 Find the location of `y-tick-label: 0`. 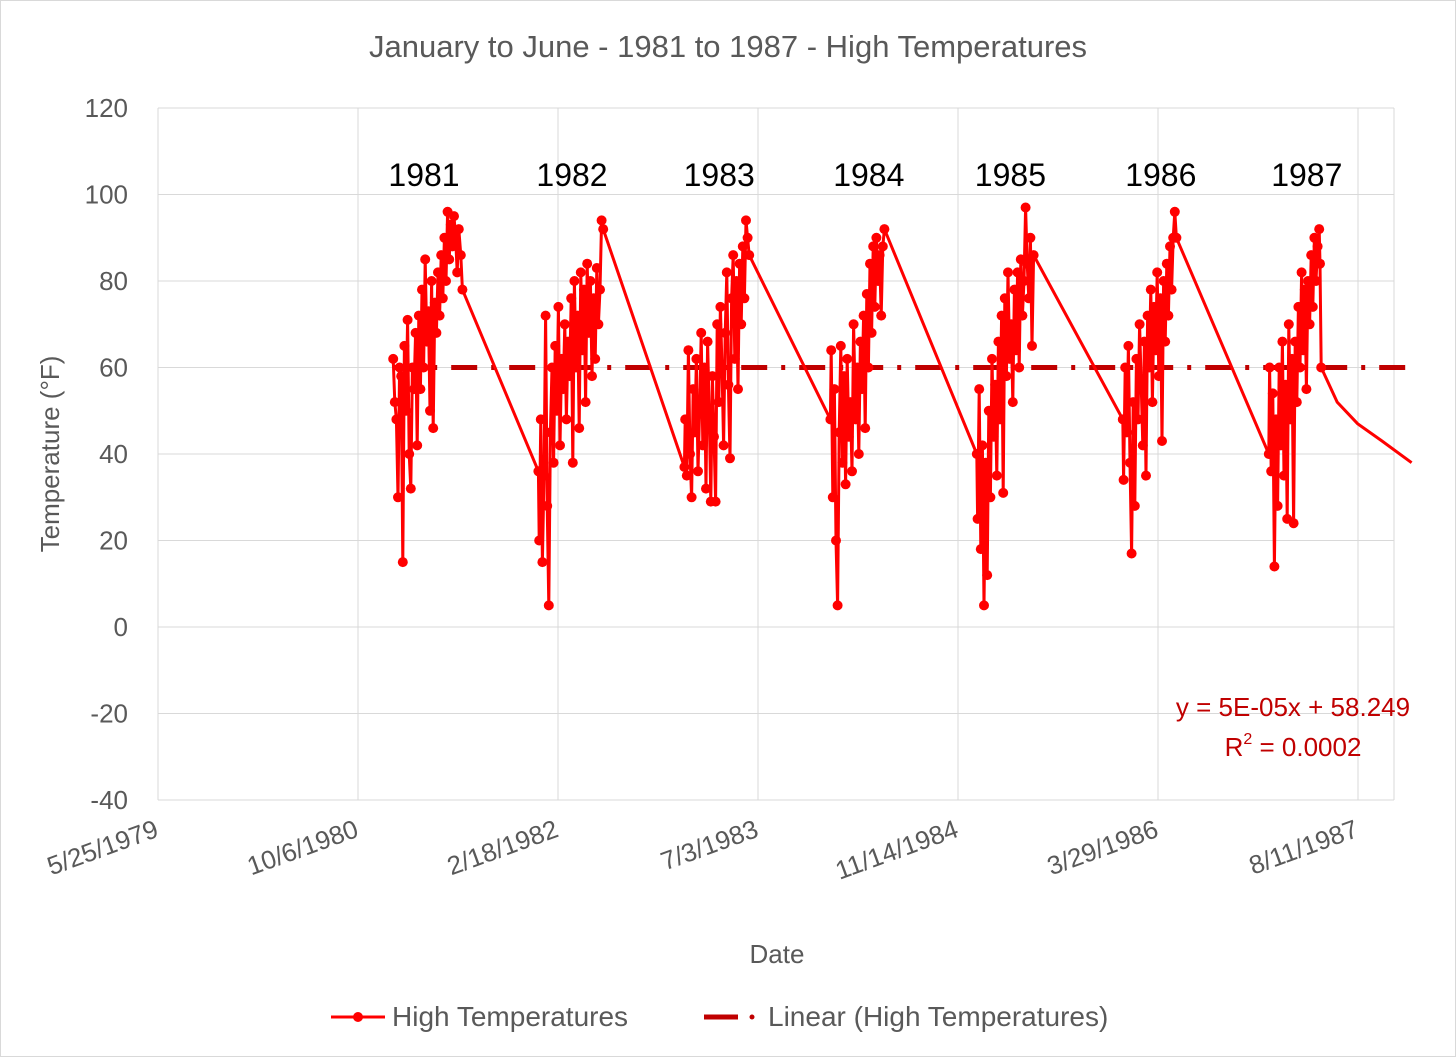

y-tick-label: 0 is located at coordinates (121, 627).